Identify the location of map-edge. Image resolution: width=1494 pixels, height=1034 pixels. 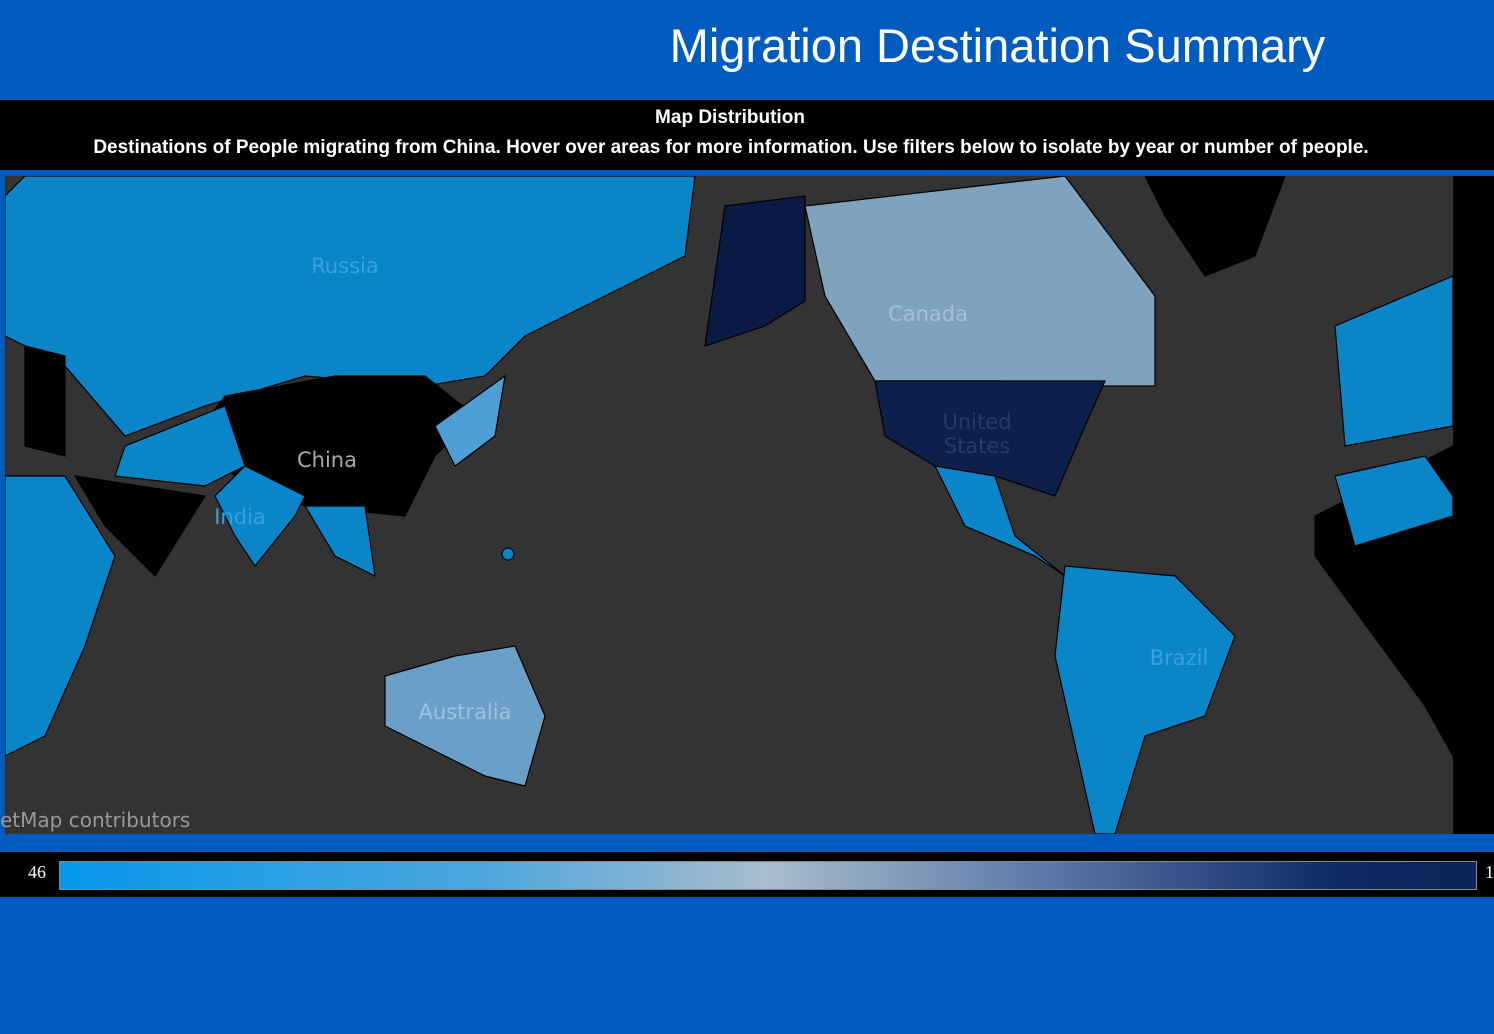
(1473, 505).